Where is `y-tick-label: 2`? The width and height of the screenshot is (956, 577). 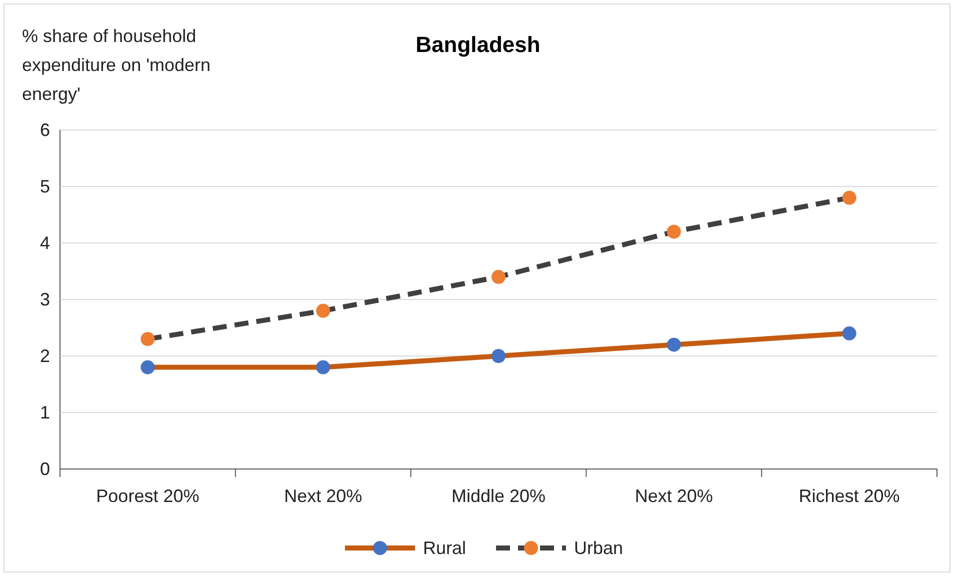 y-tick-label: 2 is located at coordinates (45, 356).